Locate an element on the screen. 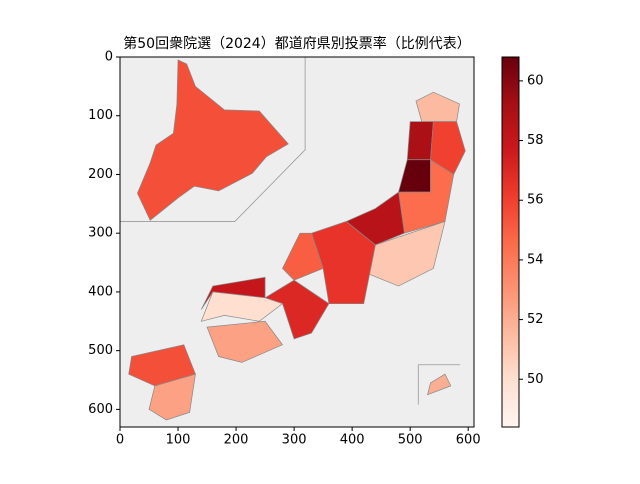  x-tick-label: 500 is located at coordinates (410, 440).